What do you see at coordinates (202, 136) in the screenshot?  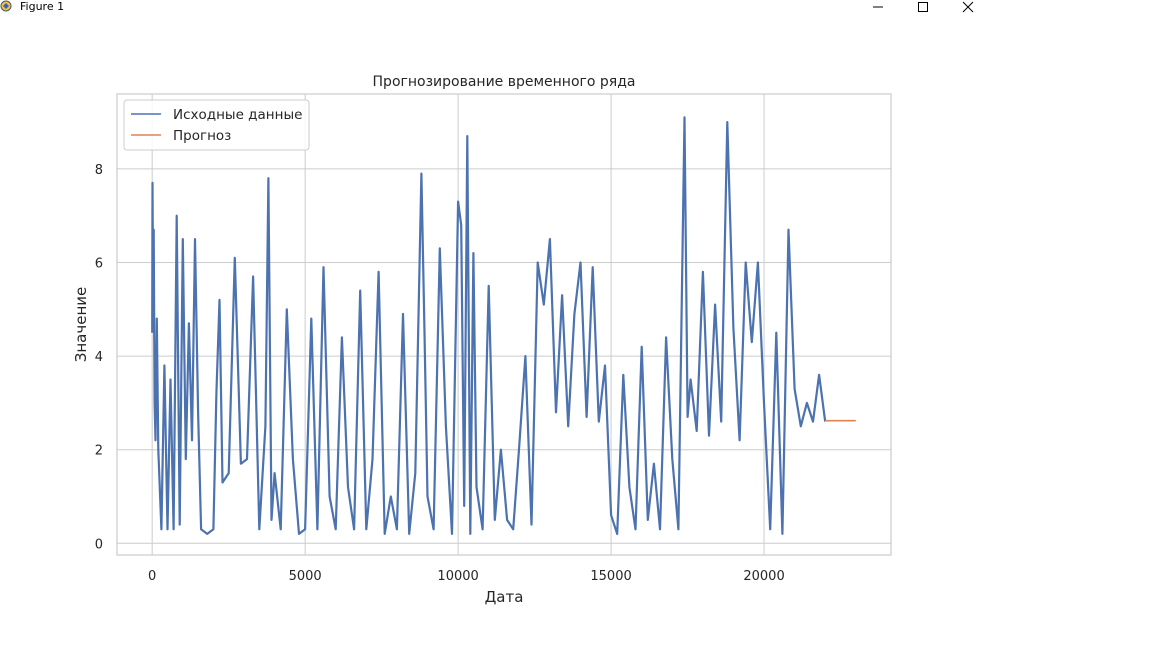 I see `legend-label-2: Прогноз` at bounding box center [202, 136].